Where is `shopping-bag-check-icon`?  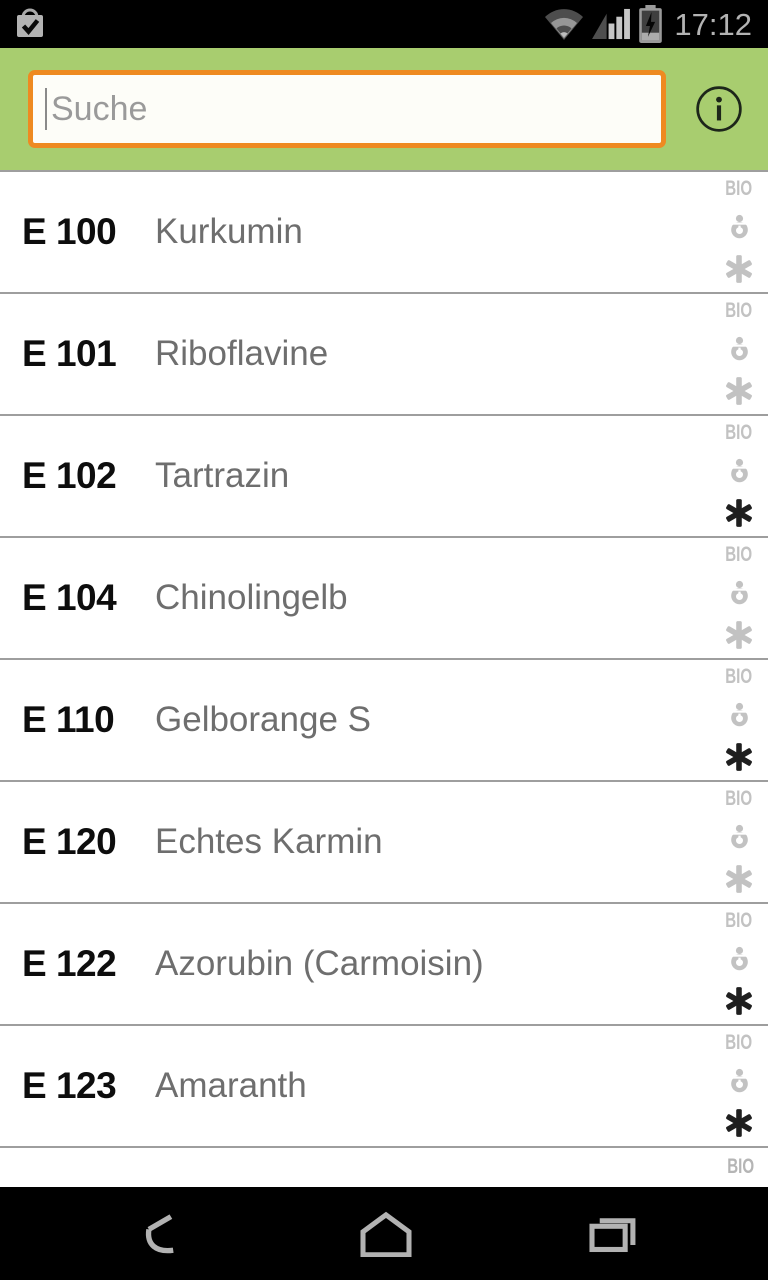 shopping-bag-check-icon is located at coordinates (30, 22).